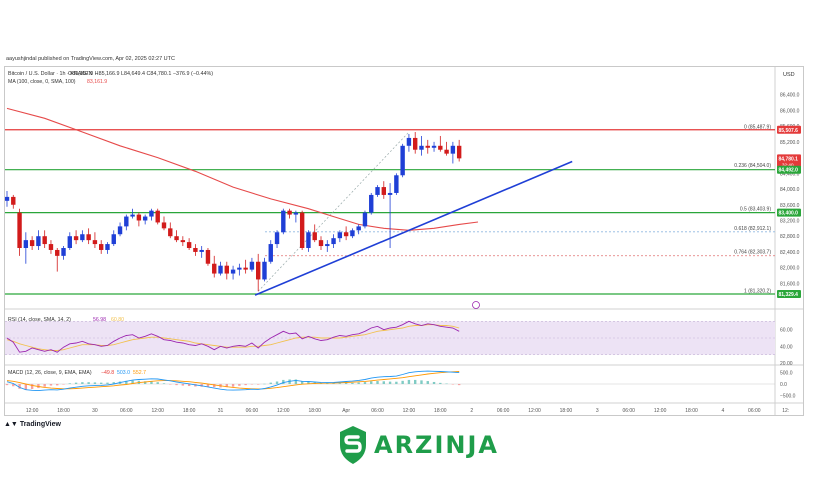 The width and height of the screenshot is (816, 487). I want to click on tradingview-brand-label: TradingView, so click(40, 424).